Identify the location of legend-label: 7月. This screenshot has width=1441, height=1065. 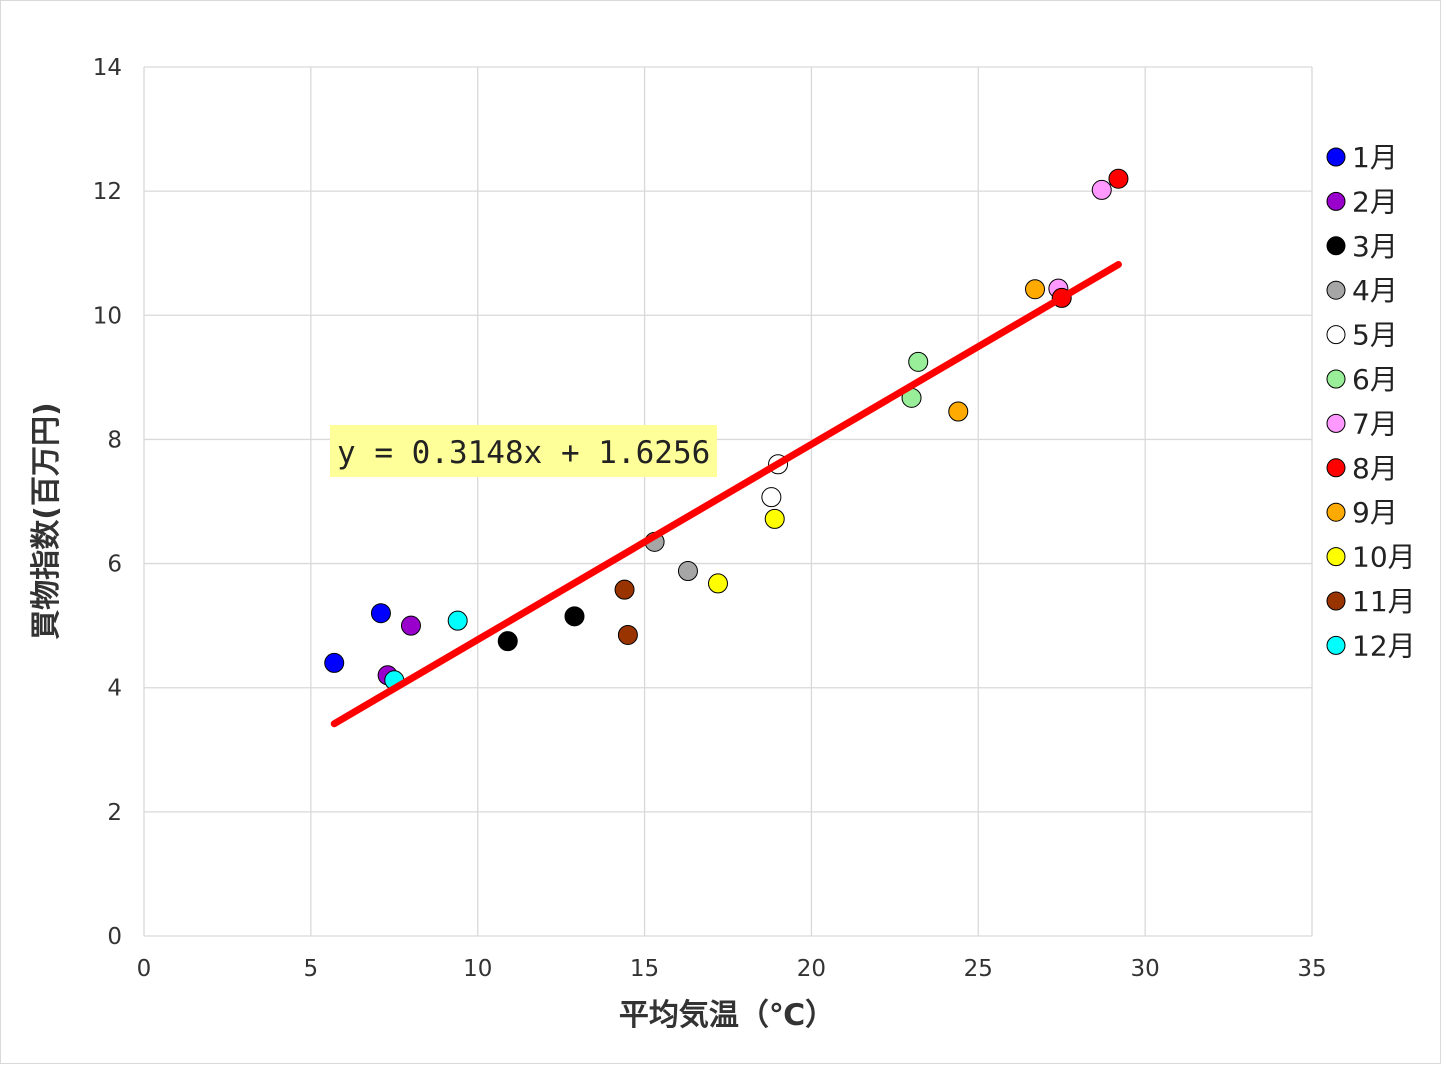
(1375, 423).